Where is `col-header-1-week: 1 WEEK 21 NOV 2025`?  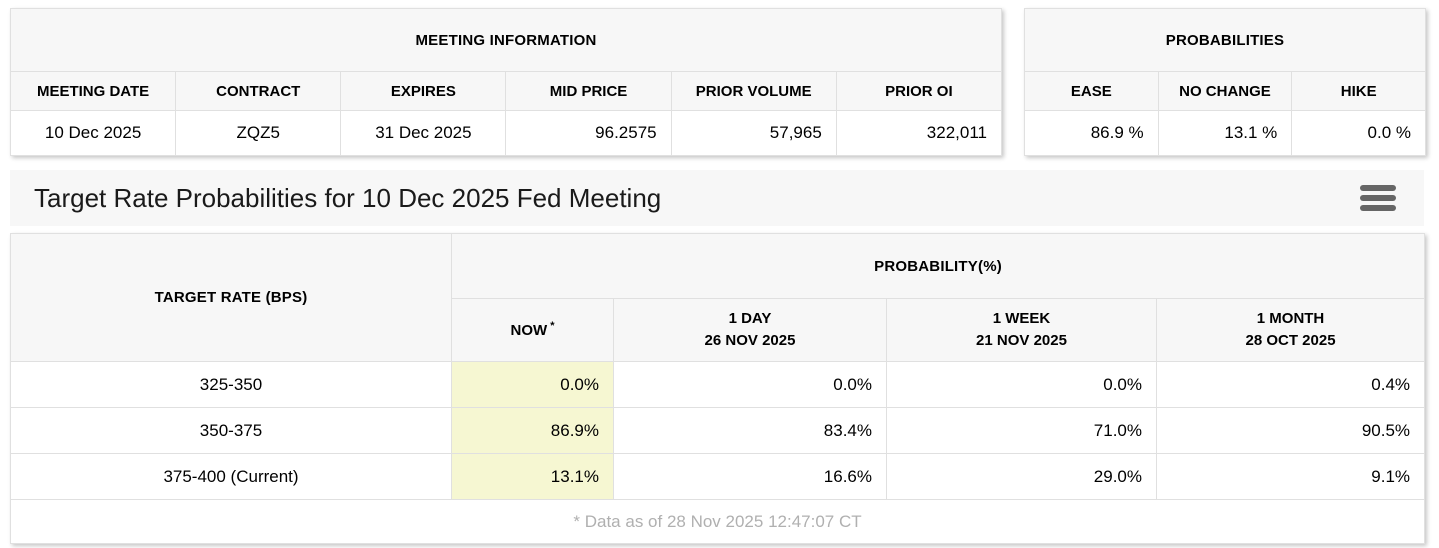 col-header-1-week: 1 WEEK 21 NOV 2025 is located at coordinates (1021, 330).